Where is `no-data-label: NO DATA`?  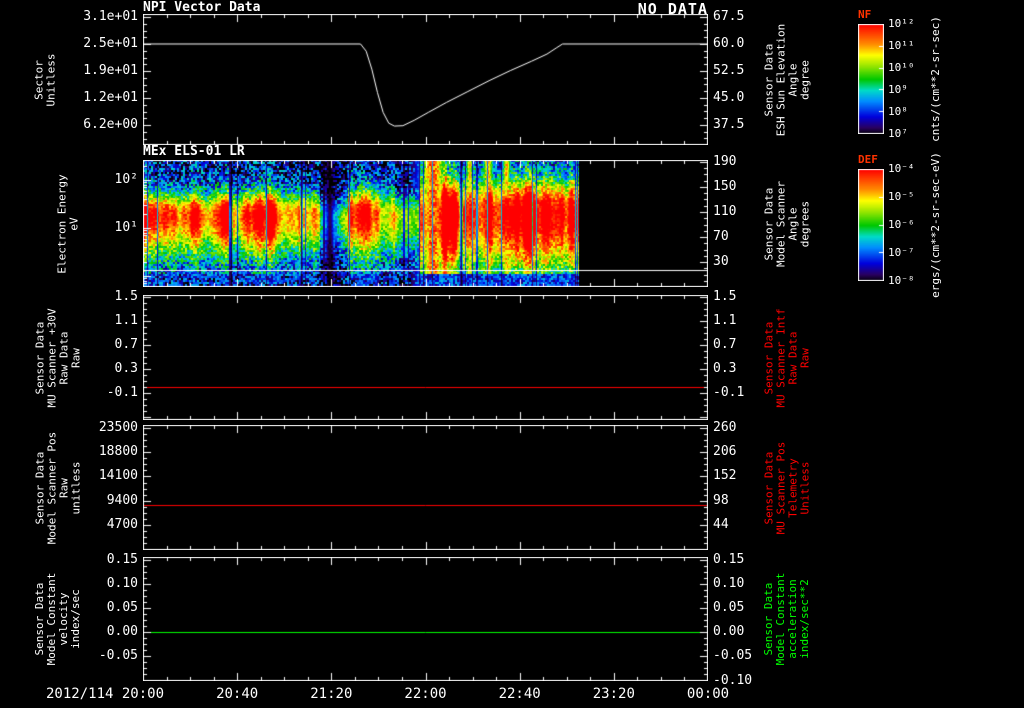 no-data-label: NO DATA is located at coordinates (672, 9).